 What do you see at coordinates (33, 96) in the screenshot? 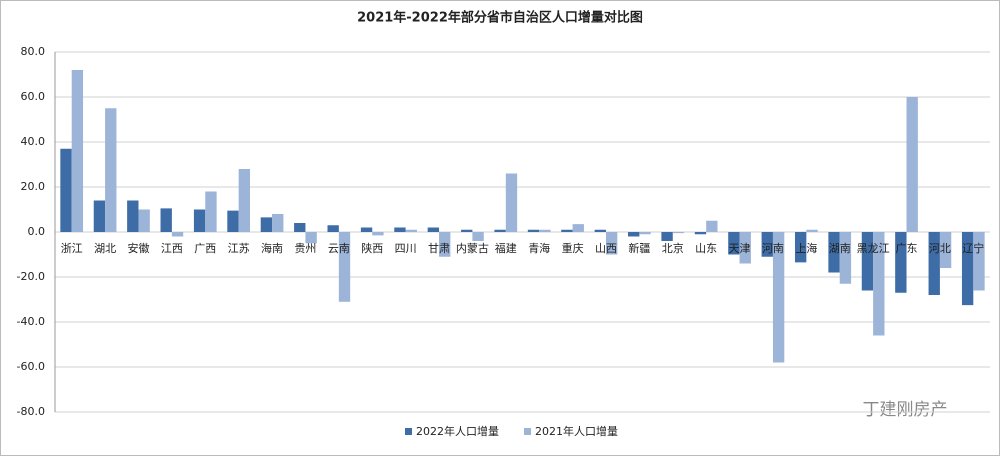
I see `y-tick-label: 60.0` at bounding box center [33, 96].